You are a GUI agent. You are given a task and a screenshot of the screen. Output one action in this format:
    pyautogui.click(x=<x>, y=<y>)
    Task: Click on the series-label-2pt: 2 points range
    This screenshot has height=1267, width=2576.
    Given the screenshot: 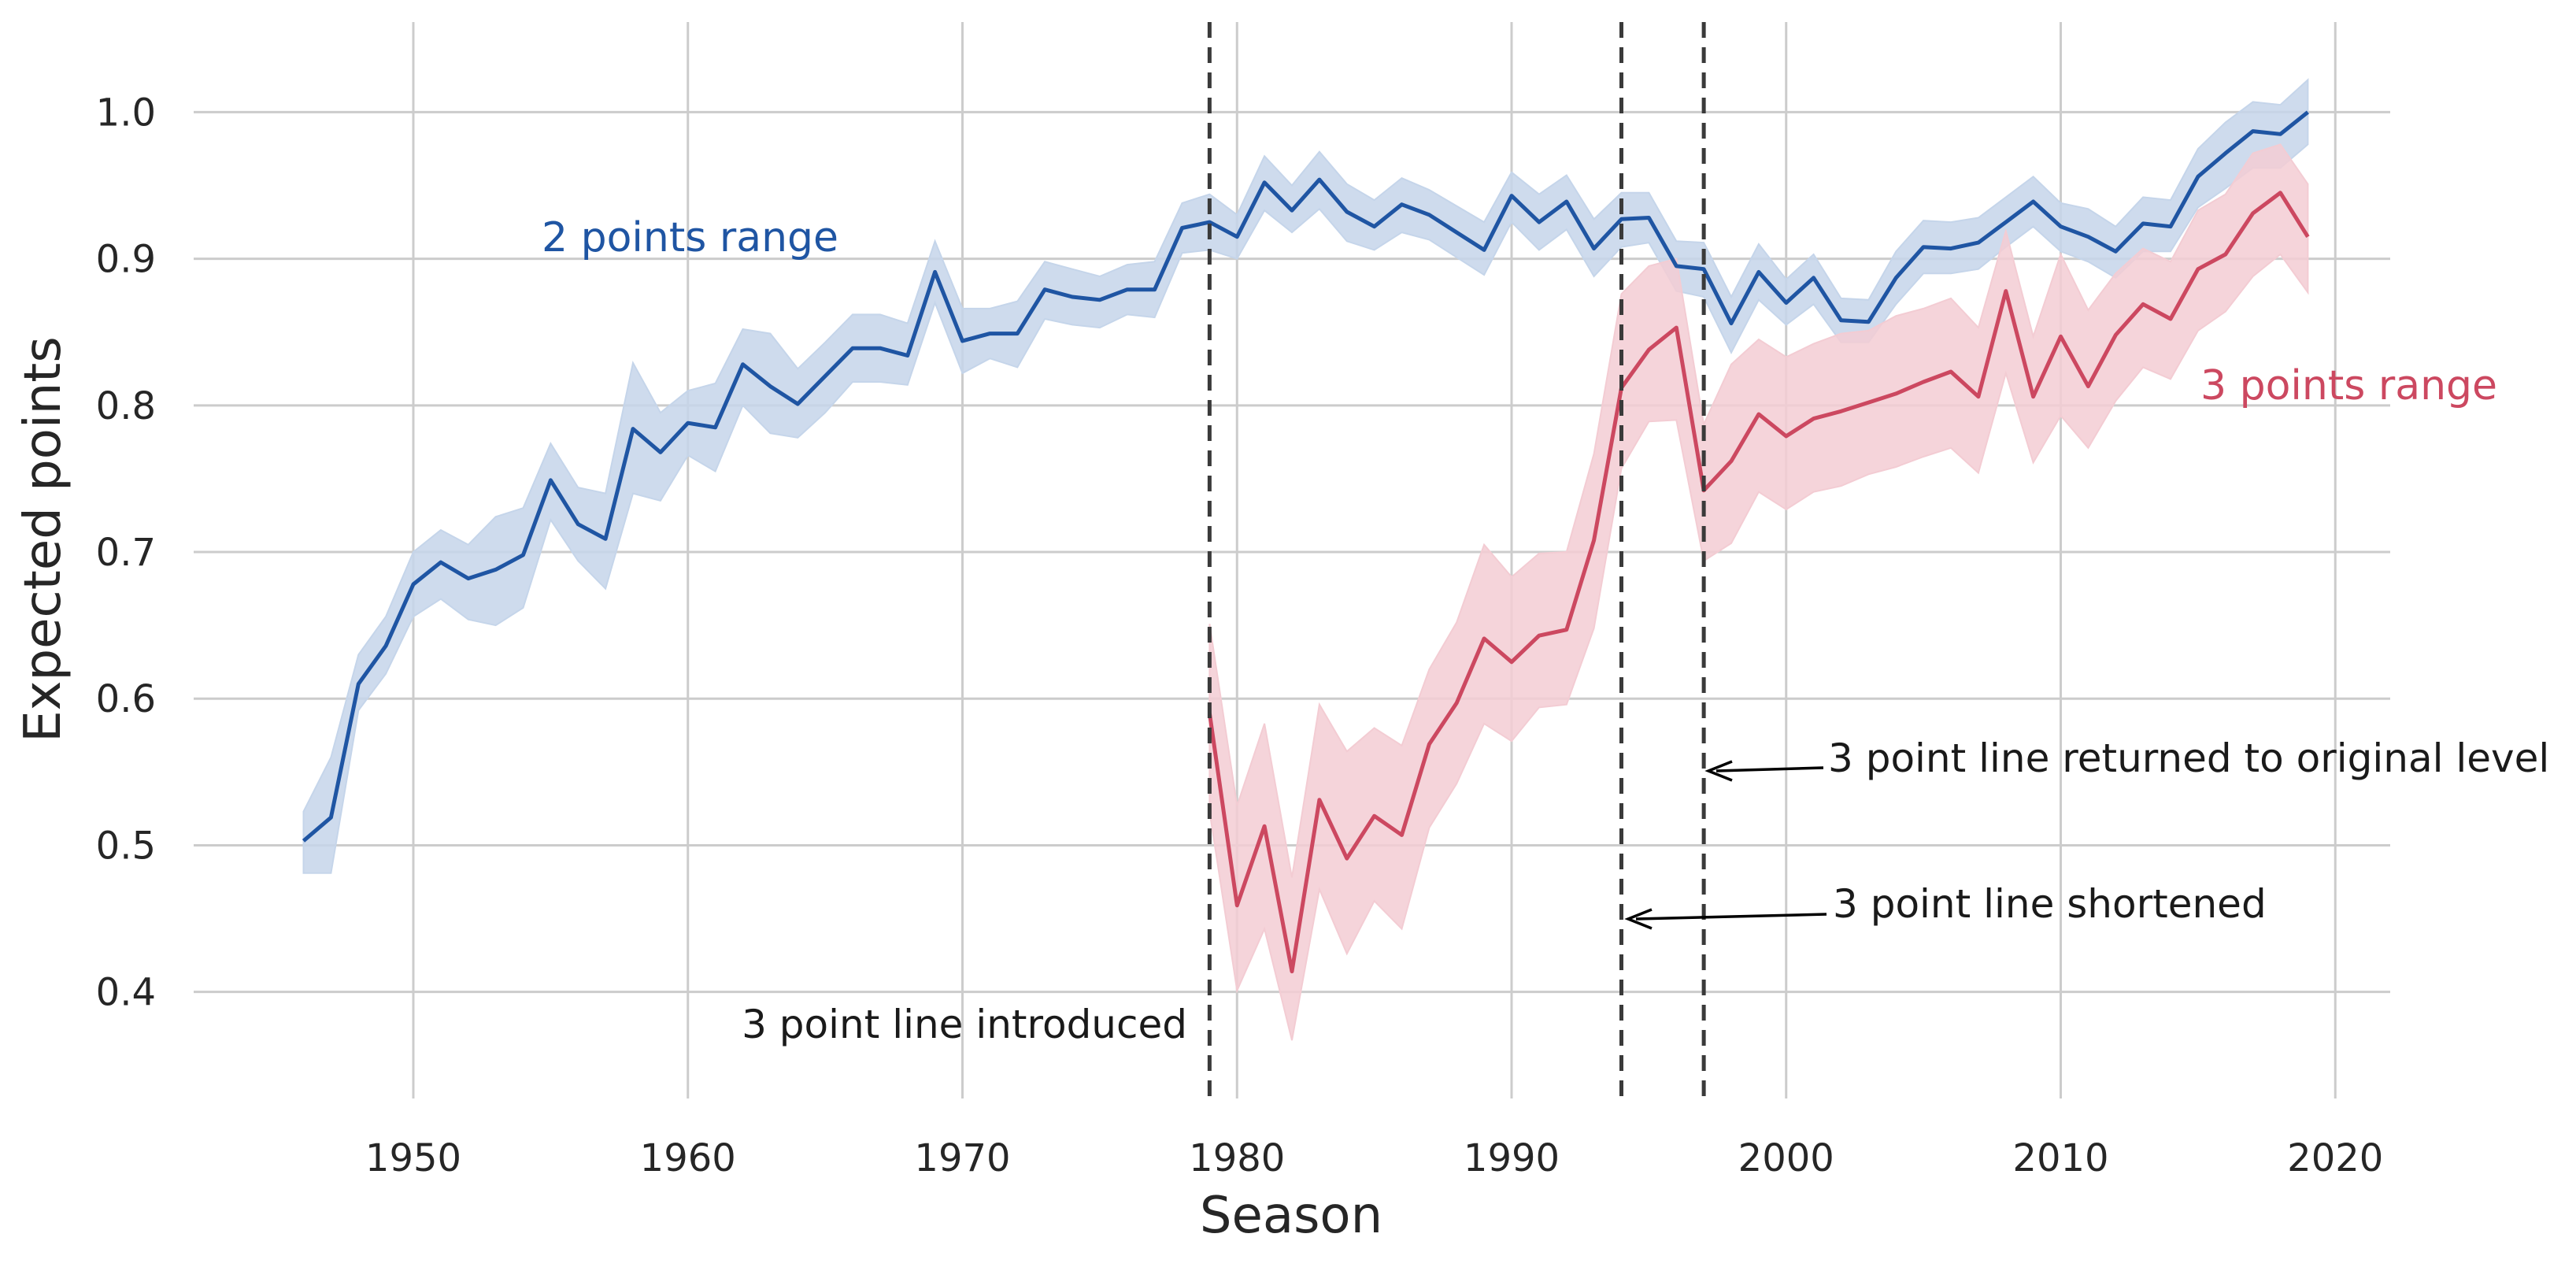 What is the action you would take?
    pyautogui.click(x=690, y=238)
    